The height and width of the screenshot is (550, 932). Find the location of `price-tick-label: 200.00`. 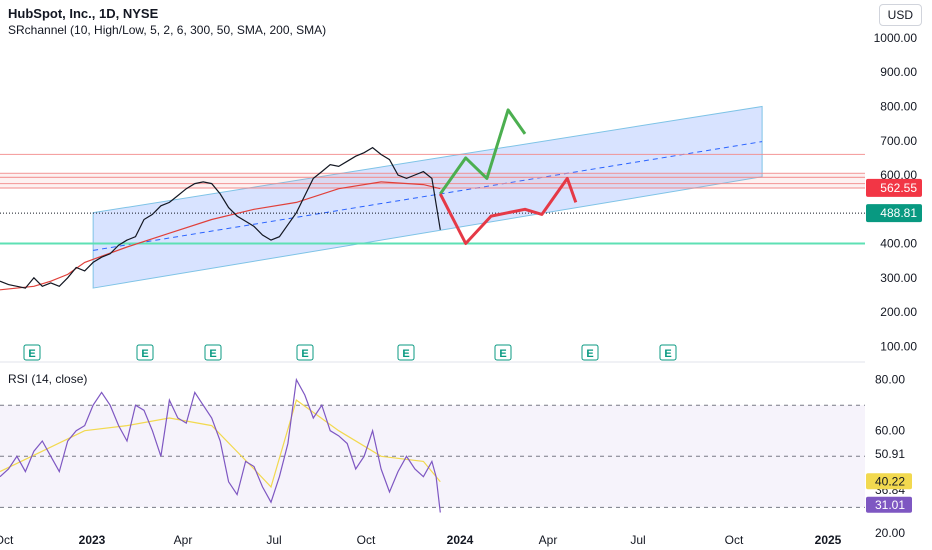

price-tick-label: 200.00 is located at coordinates (898, 312).